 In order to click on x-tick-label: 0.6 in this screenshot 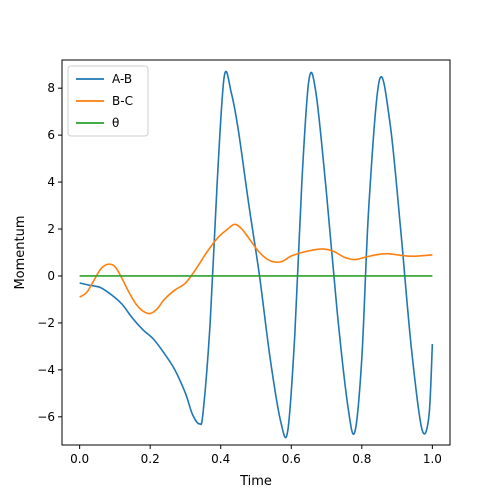, I will do `click(291, 459)`.